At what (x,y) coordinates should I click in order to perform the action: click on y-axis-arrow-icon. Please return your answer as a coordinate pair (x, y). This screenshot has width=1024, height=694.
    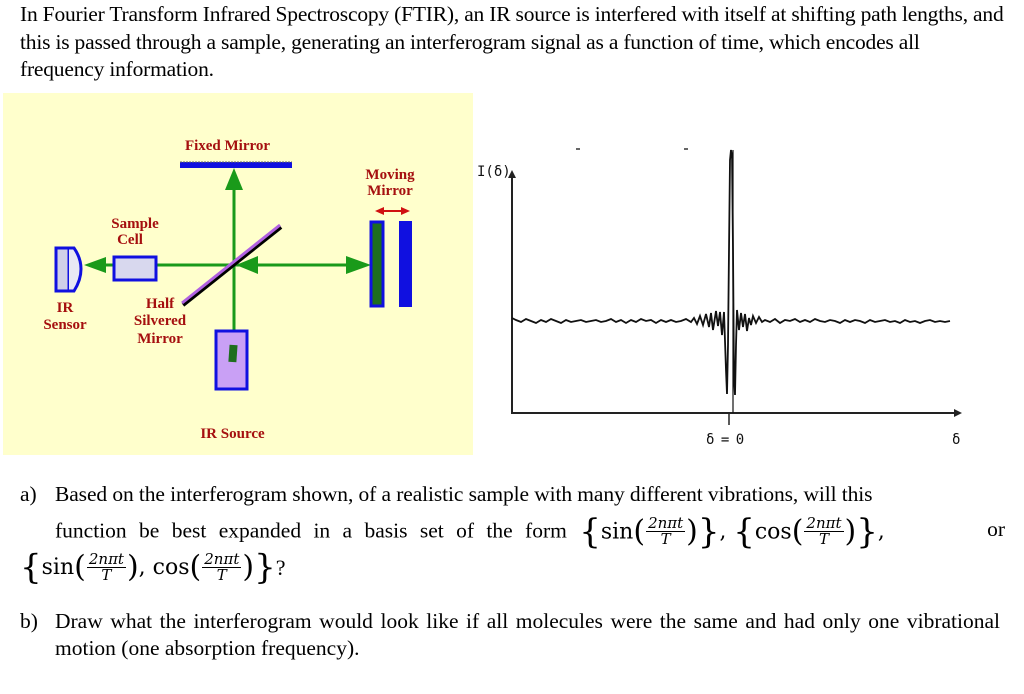
    Looking at the image, I should click on (512, 174).